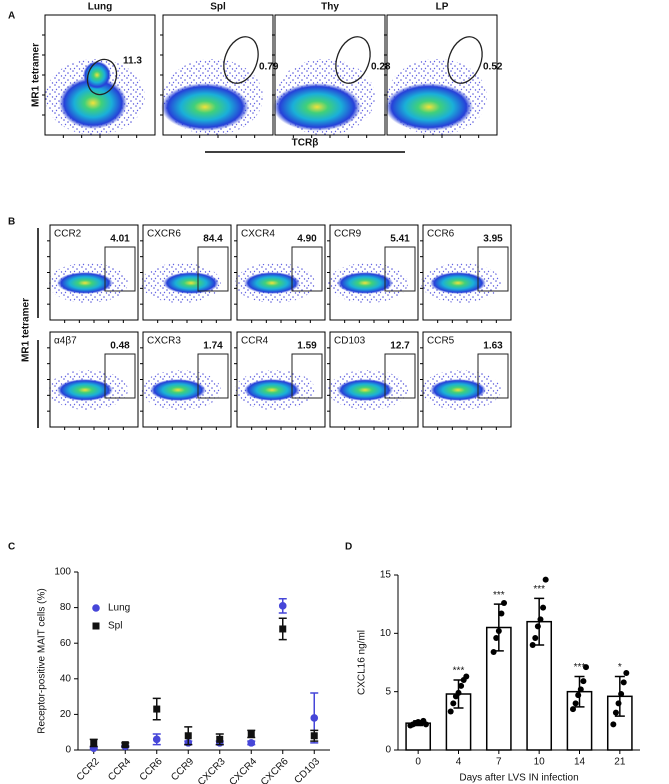 Image resolution: width=669 pixels, height=784 pixels. What do you see at coordinates (65, 341) in the screenshot?
I see `marker-label: α4β7` at bounding box center [65, 341].